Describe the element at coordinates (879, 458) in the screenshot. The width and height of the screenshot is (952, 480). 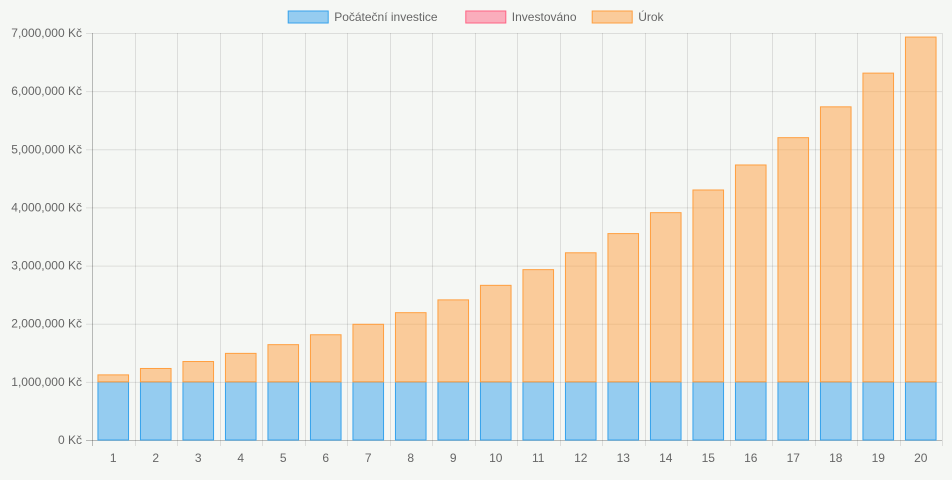
I see `x-tick-label: 19` at that location.